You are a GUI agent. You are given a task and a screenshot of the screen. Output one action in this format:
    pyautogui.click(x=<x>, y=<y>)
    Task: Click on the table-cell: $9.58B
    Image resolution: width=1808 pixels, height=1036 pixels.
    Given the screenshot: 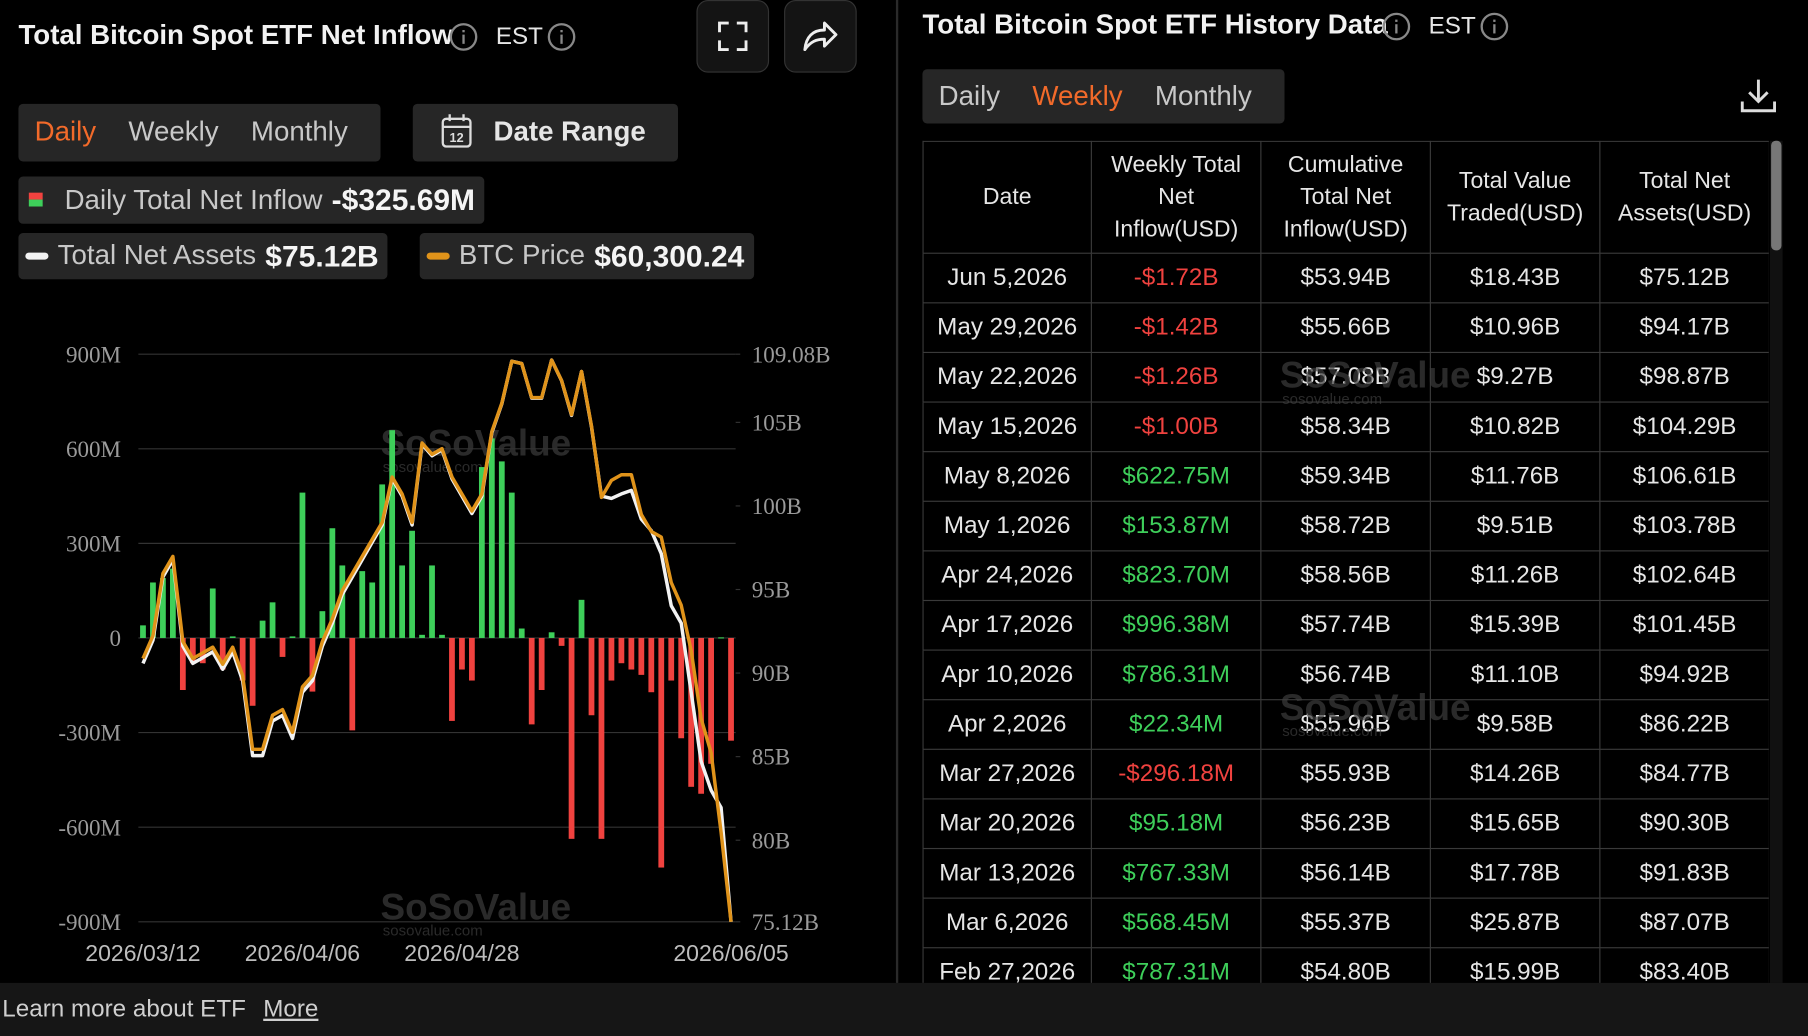 What is the action you would take?
    pyautogui.click(x=1515, y=724)
    